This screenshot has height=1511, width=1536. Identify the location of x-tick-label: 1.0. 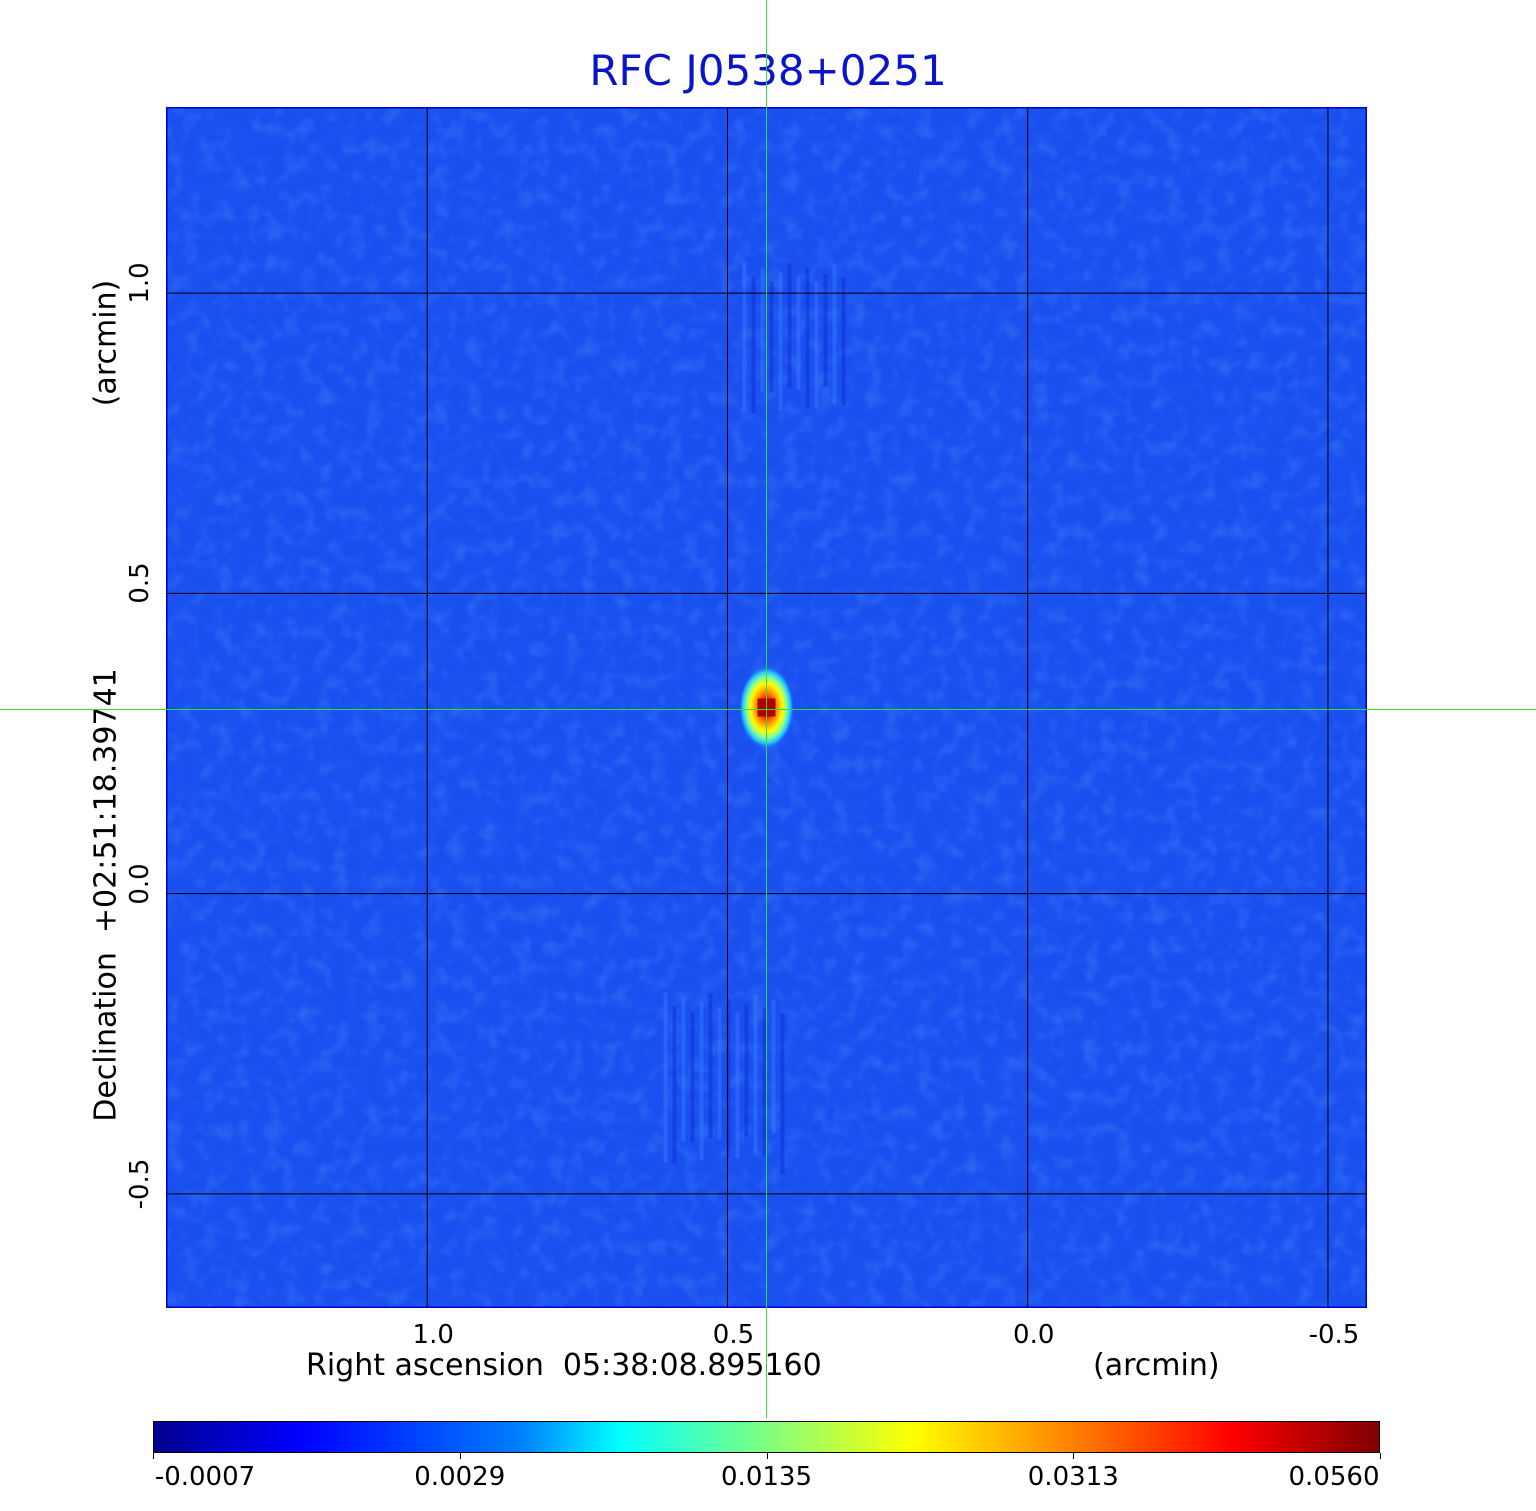
(433, 1335).